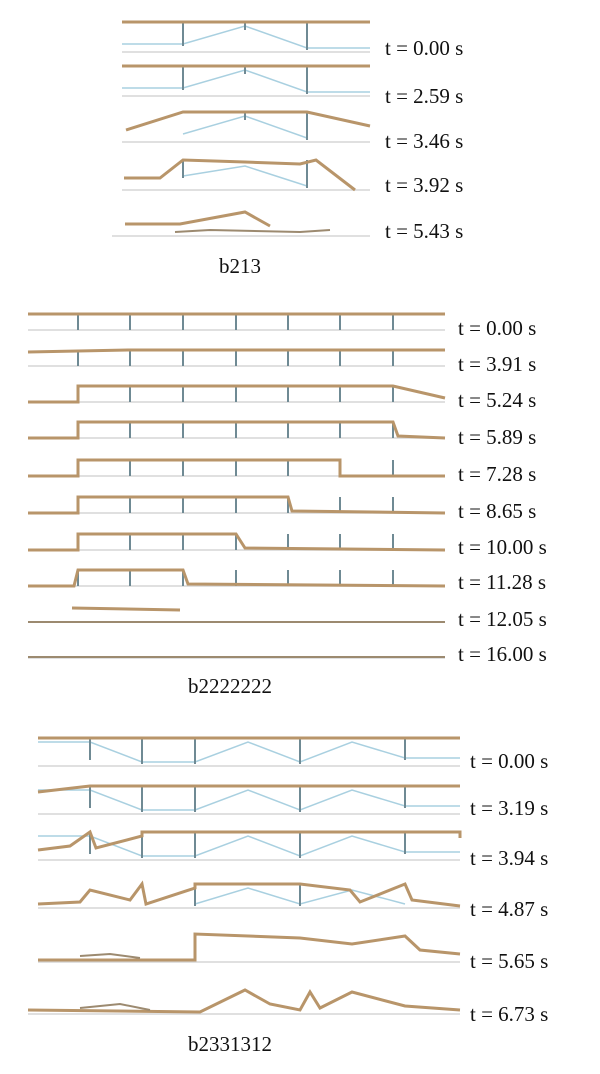 This screenshot has height=1074, width=600. What do you see at coordinates (230, 1044) in the screenshot?
I see `group-label: b2331312` at bounding box center [230, 1044].